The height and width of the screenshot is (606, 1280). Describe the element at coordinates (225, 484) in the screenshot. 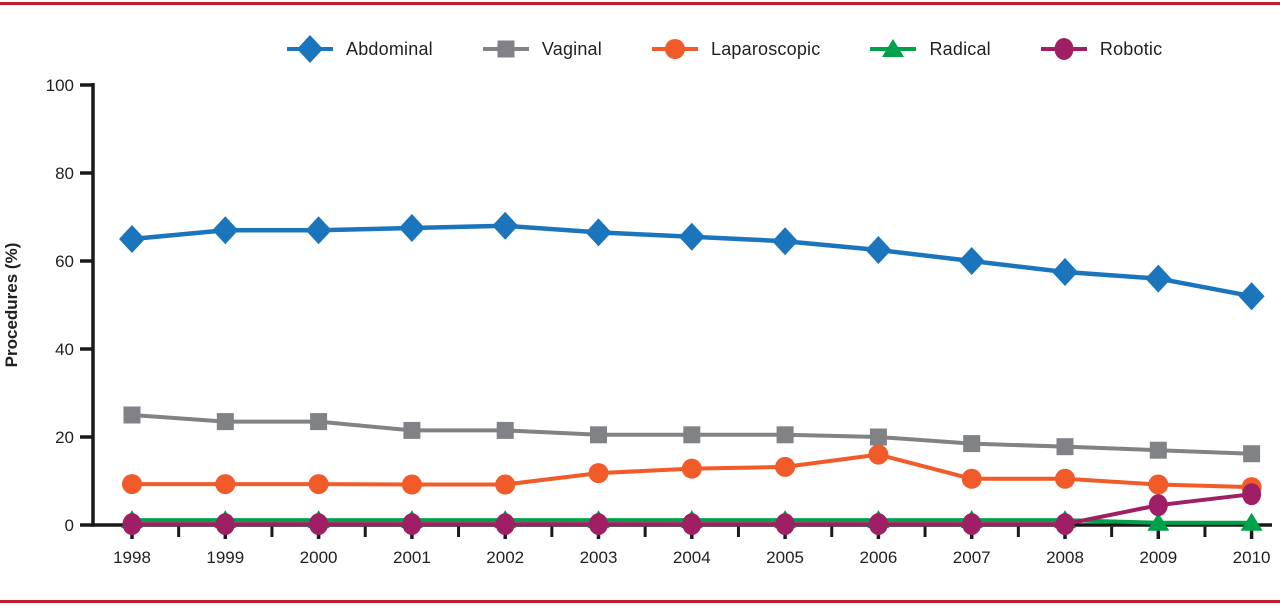

I see `data-point-laparoscopic-1999` at that location.